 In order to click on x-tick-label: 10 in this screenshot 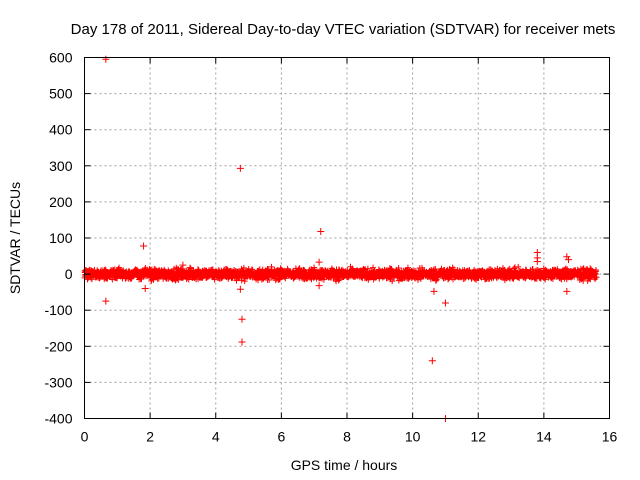, I will do `click(413, 437)`.